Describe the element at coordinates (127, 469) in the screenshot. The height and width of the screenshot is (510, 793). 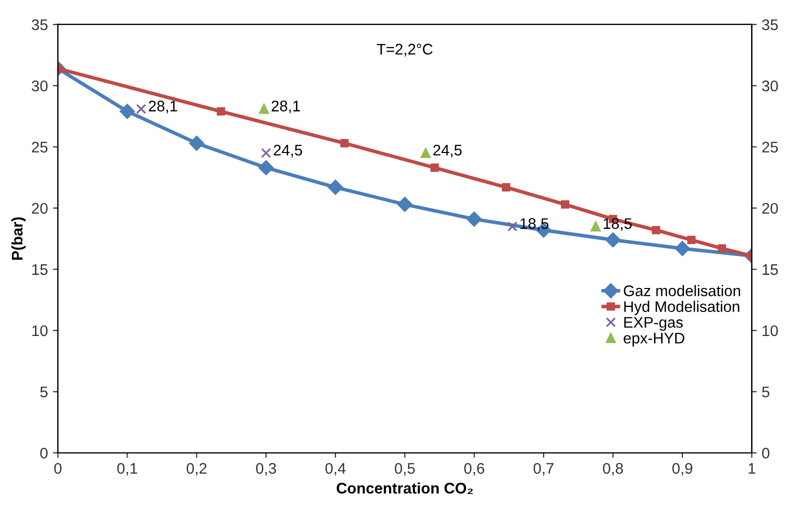
I see `x-tick-label: 0,1` at that location.